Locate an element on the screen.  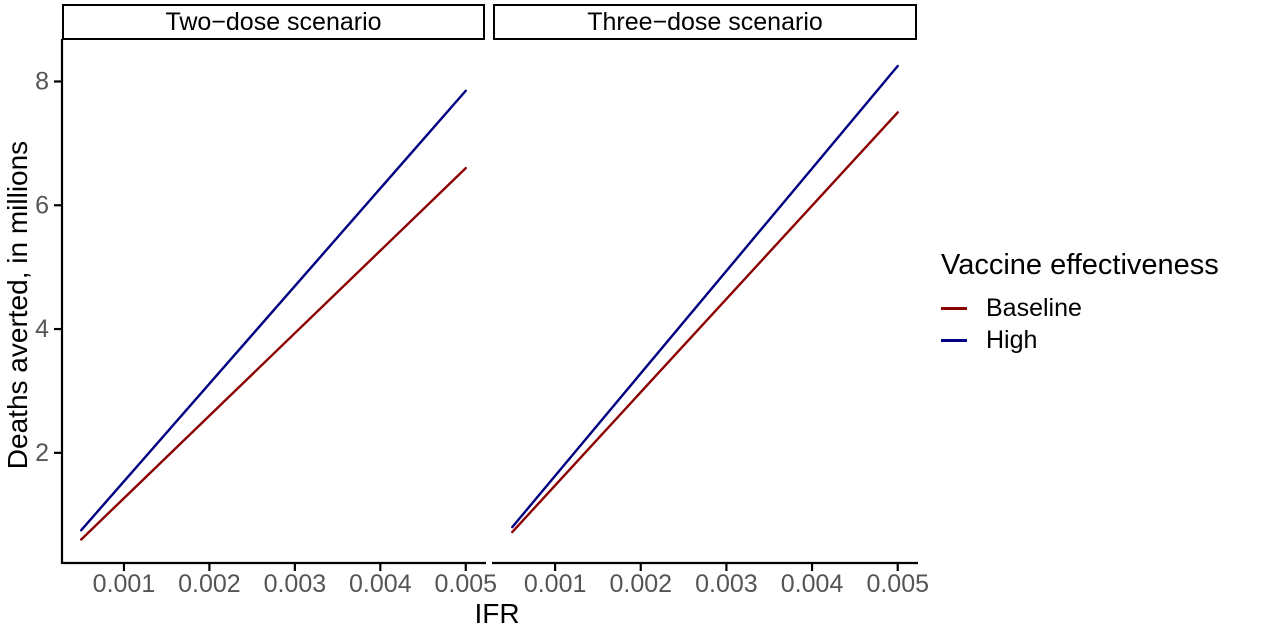
legend-item-baseline: Baseline is located at coordinates (1080, 308).